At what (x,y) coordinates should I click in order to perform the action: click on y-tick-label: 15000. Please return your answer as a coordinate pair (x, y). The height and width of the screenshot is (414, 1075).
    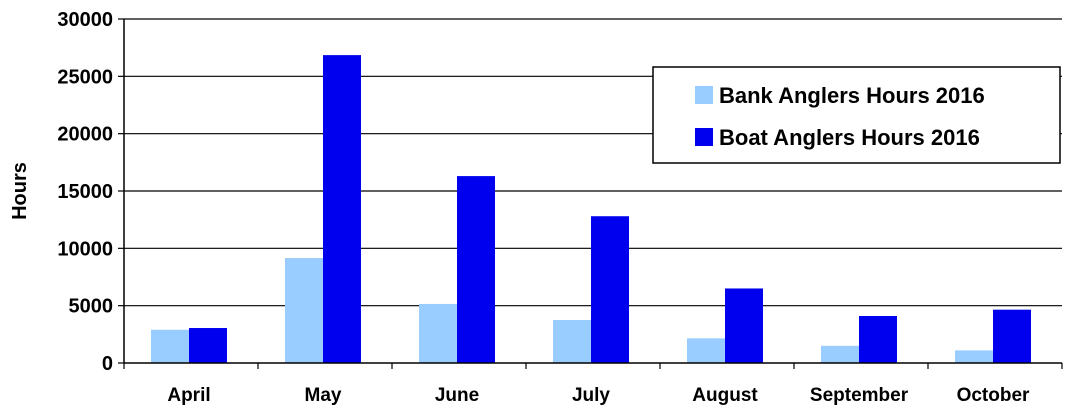
    Looking at the image, I should click on (85, 192).